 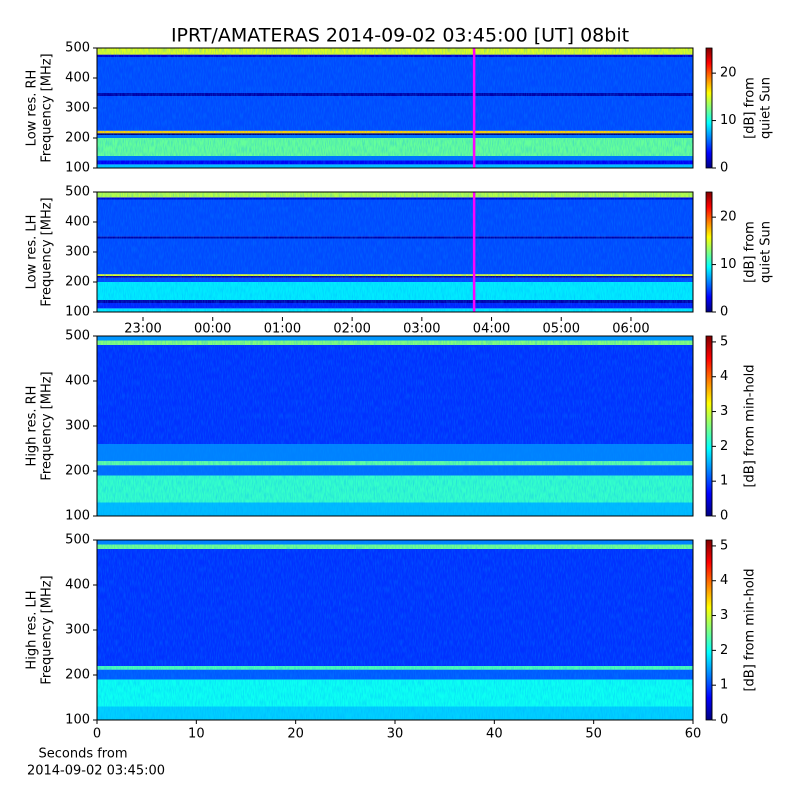 What do you see at coordinates (212, 329) in the screenshot?
I see `x-tick-label: 00:00` at bounding box center [212, 329].